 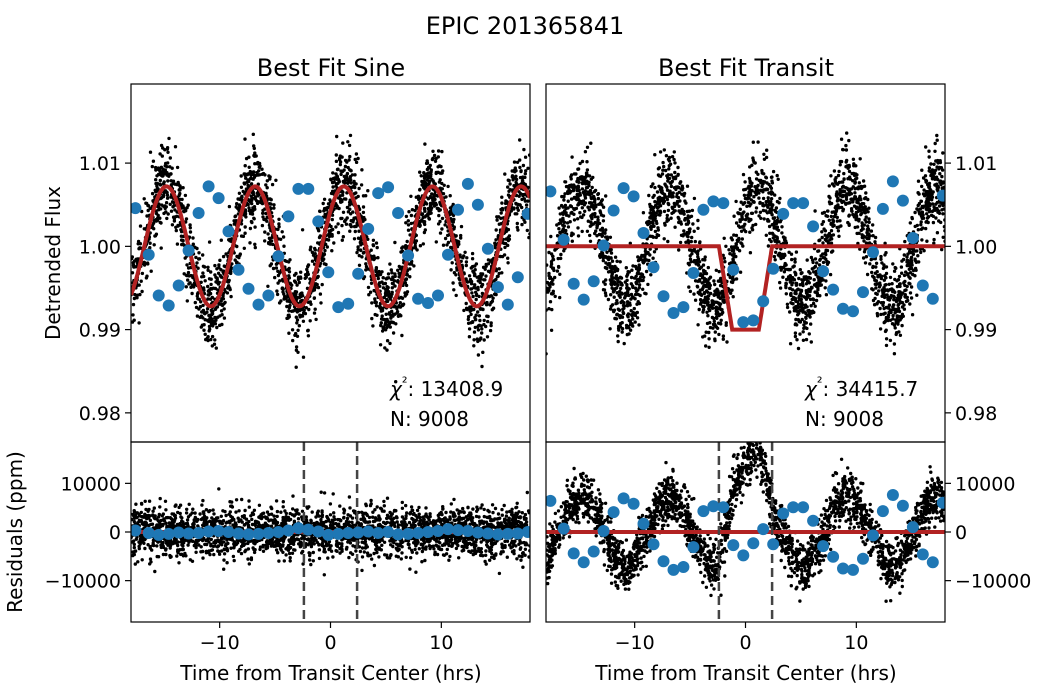 I want to click on transit_flux-ytick-label-1: 0.99, so click(x=976, y=331).